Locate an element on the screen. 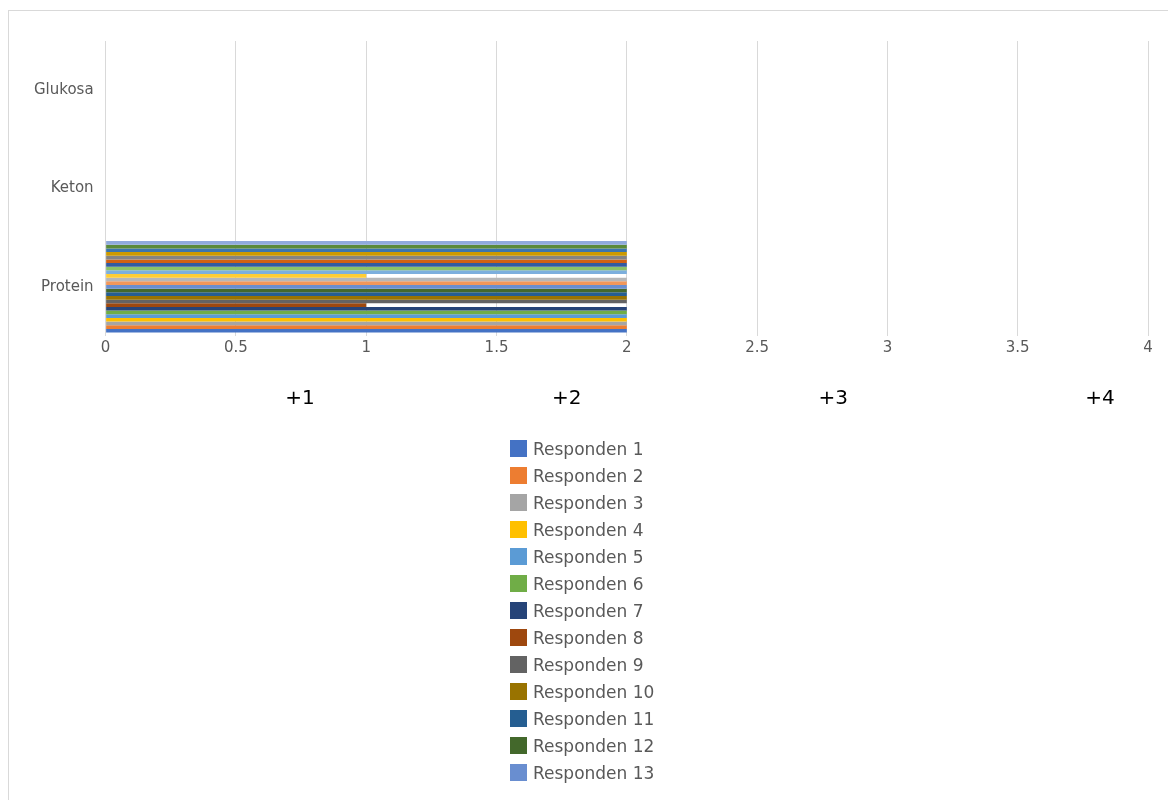 This screenshot has width=1168, height=800. legend-label: Responden 5 is located at coordinates (588, 556).